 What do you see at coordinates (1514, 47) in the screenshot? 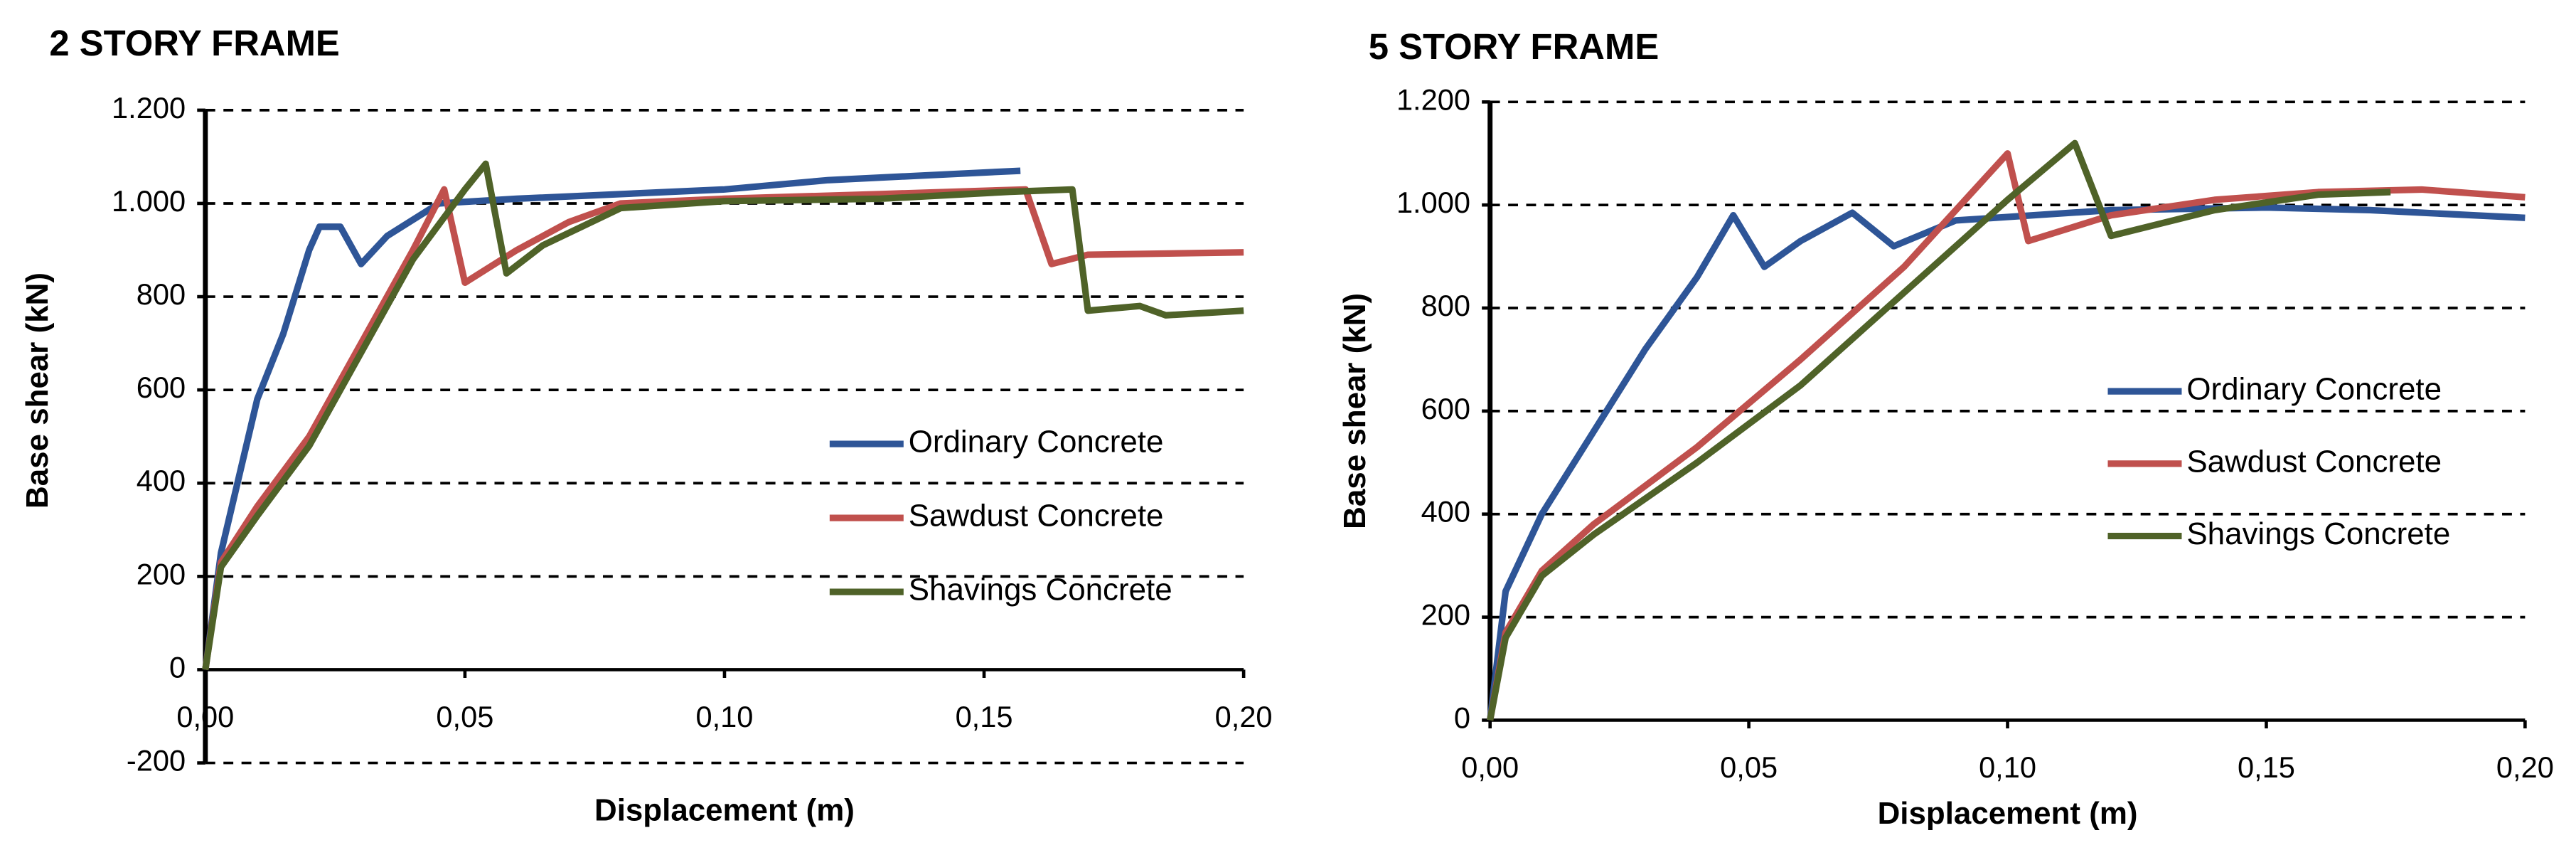
I see `chart-title: 5 STORY FRAME` at bounding box center [1514, 47].